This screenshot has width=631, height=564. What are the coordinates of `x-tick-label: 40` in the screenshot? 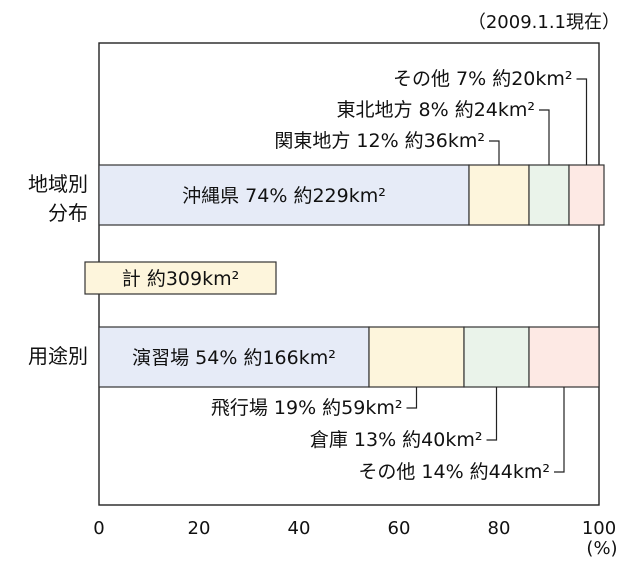 It's located at (299, 528).